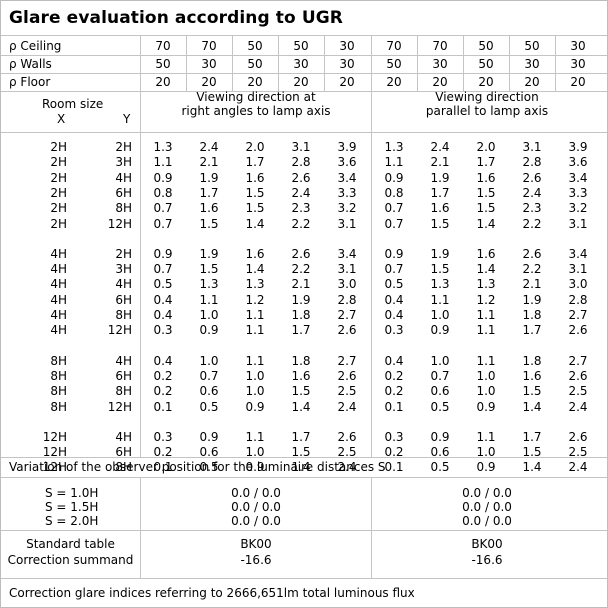 The image size is (608, 608). What do you see at coordinates (123, 436) in the screenshot?
I see `room-y-value: 4H` at bounding box center [123, 436].